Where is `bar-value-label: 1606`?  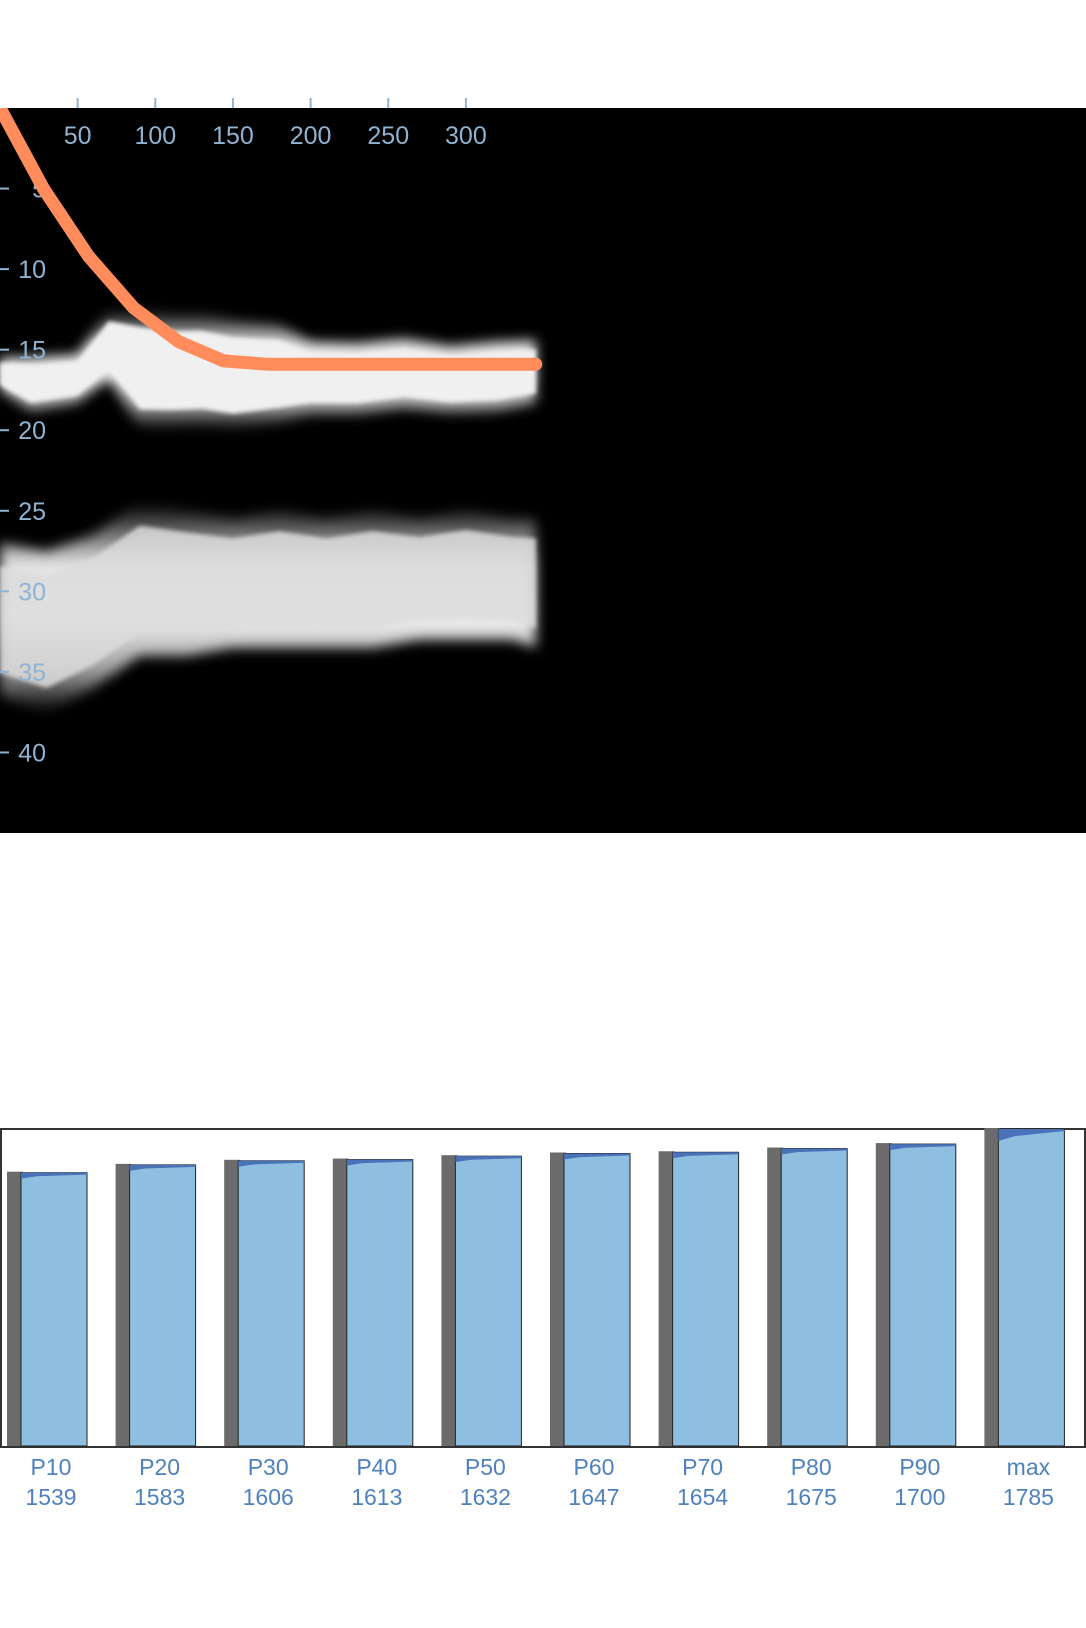
bar-value-label: 1606 is located at coordinates (268, 1497).